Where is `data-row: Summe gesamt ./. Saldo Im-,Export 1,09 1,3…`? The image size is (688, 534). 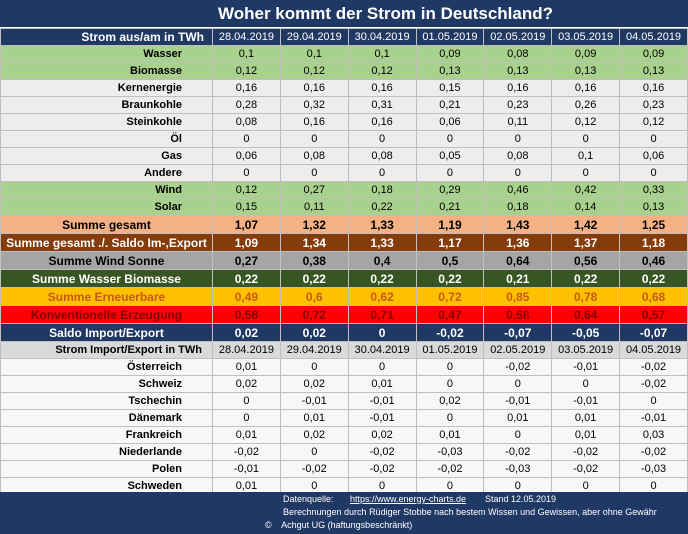
data-row: Summe gesamt ./. Saldo Im-,Export 1,09 1,3… is located at coordinates (344, 242).